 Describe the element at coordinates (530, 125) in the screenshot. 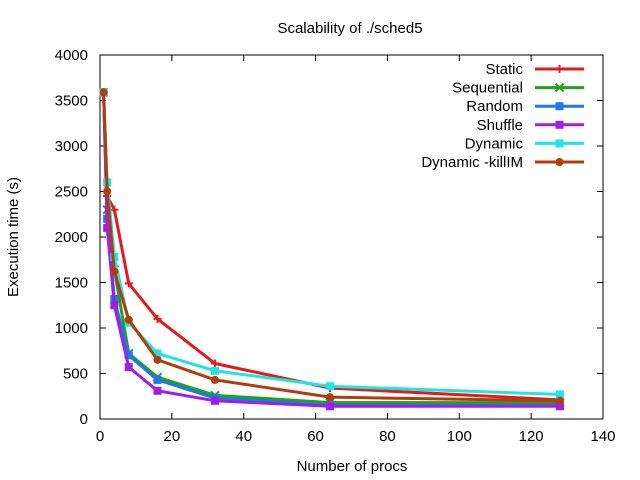

I see `legend-item: Shuffle` at that location.